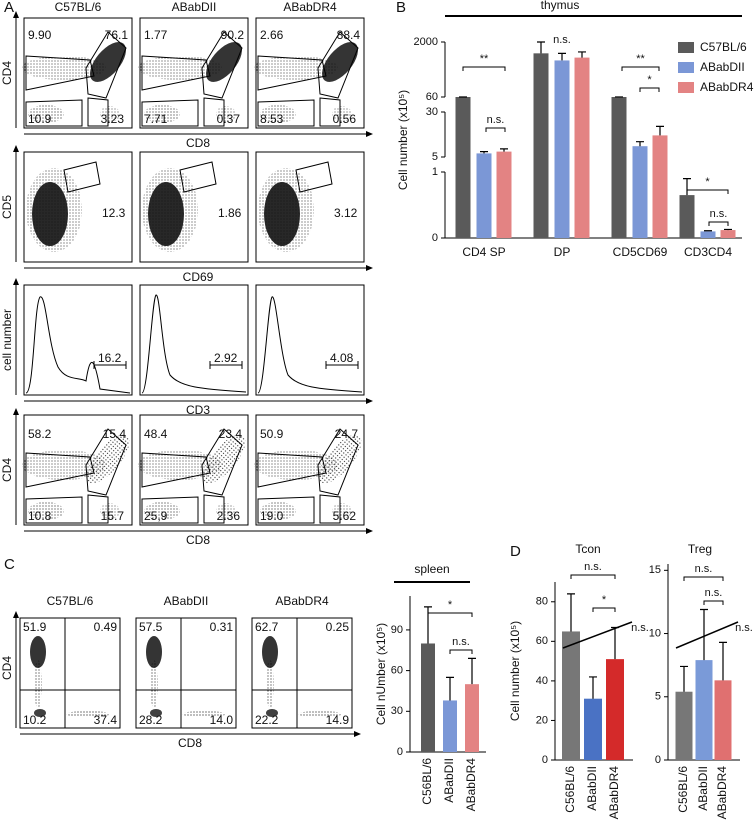  I want to click on quadrant-percent: 0.25, so click(338, 627).